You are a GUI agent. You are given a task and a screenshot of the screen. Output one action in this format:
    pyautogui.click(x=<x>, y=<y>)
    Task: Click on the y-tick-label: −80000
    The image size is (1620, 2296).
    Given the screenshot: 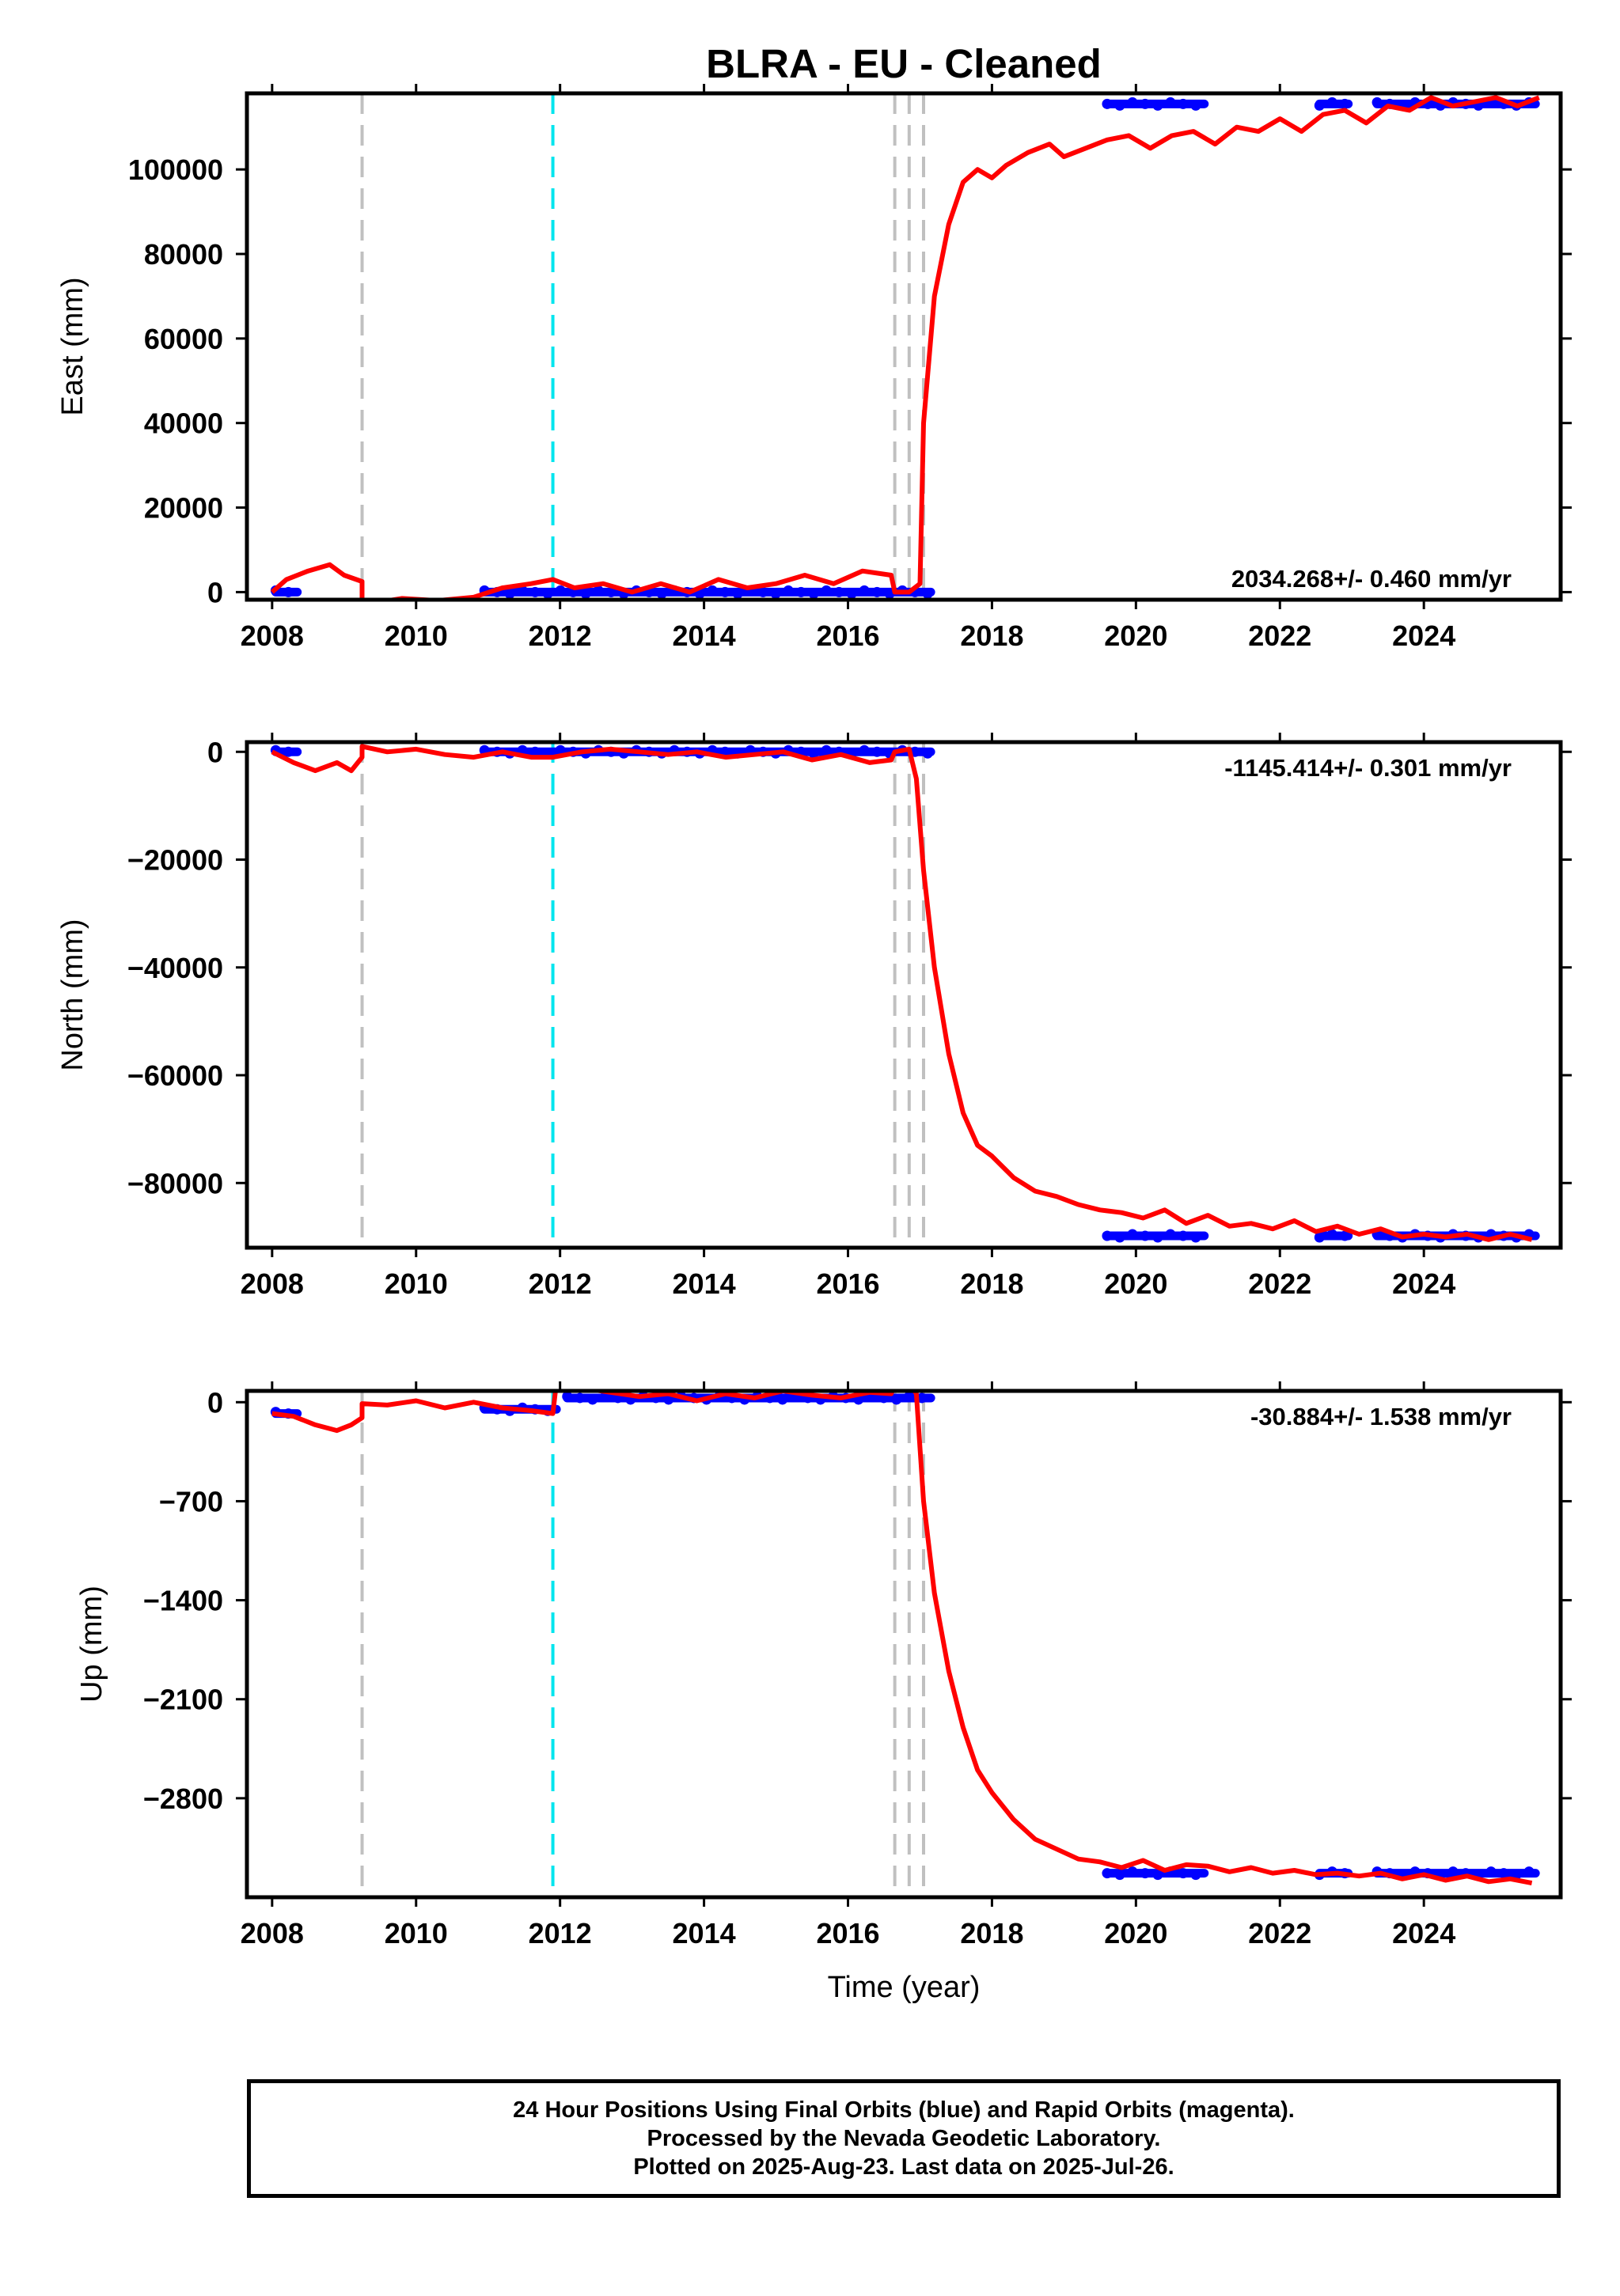 What is the action you would take?
    pyautogui.click(x=175, y=1183)
    